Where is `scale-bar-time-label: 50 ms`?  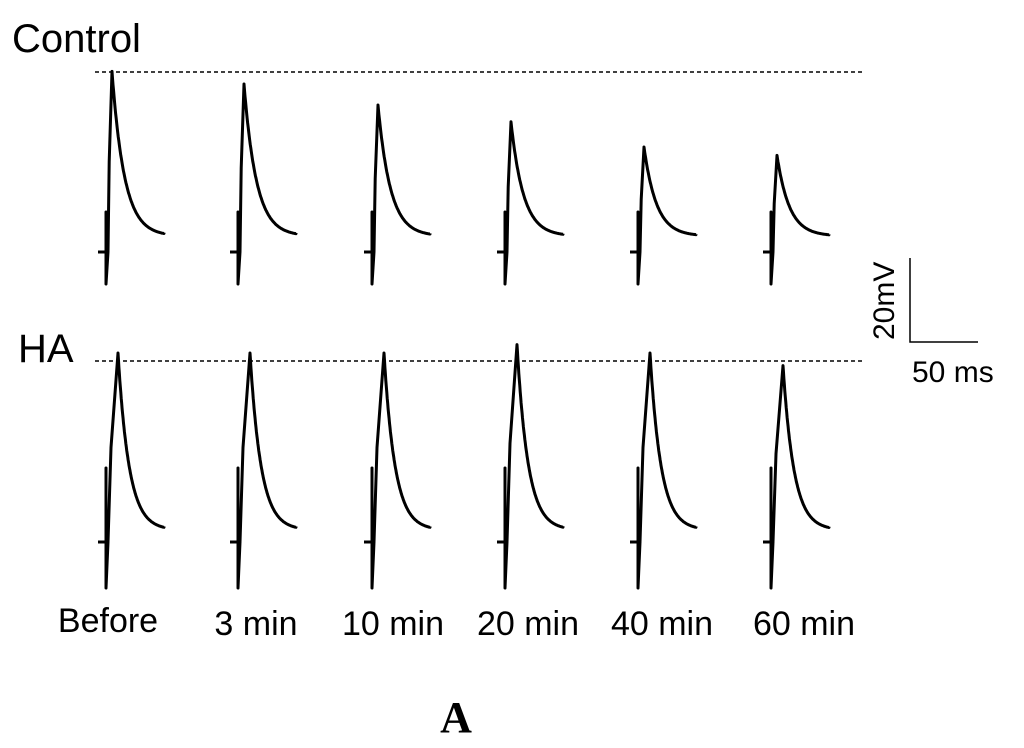
scale-bar-time-label: 50 ms is located at coordinates (953, 372).